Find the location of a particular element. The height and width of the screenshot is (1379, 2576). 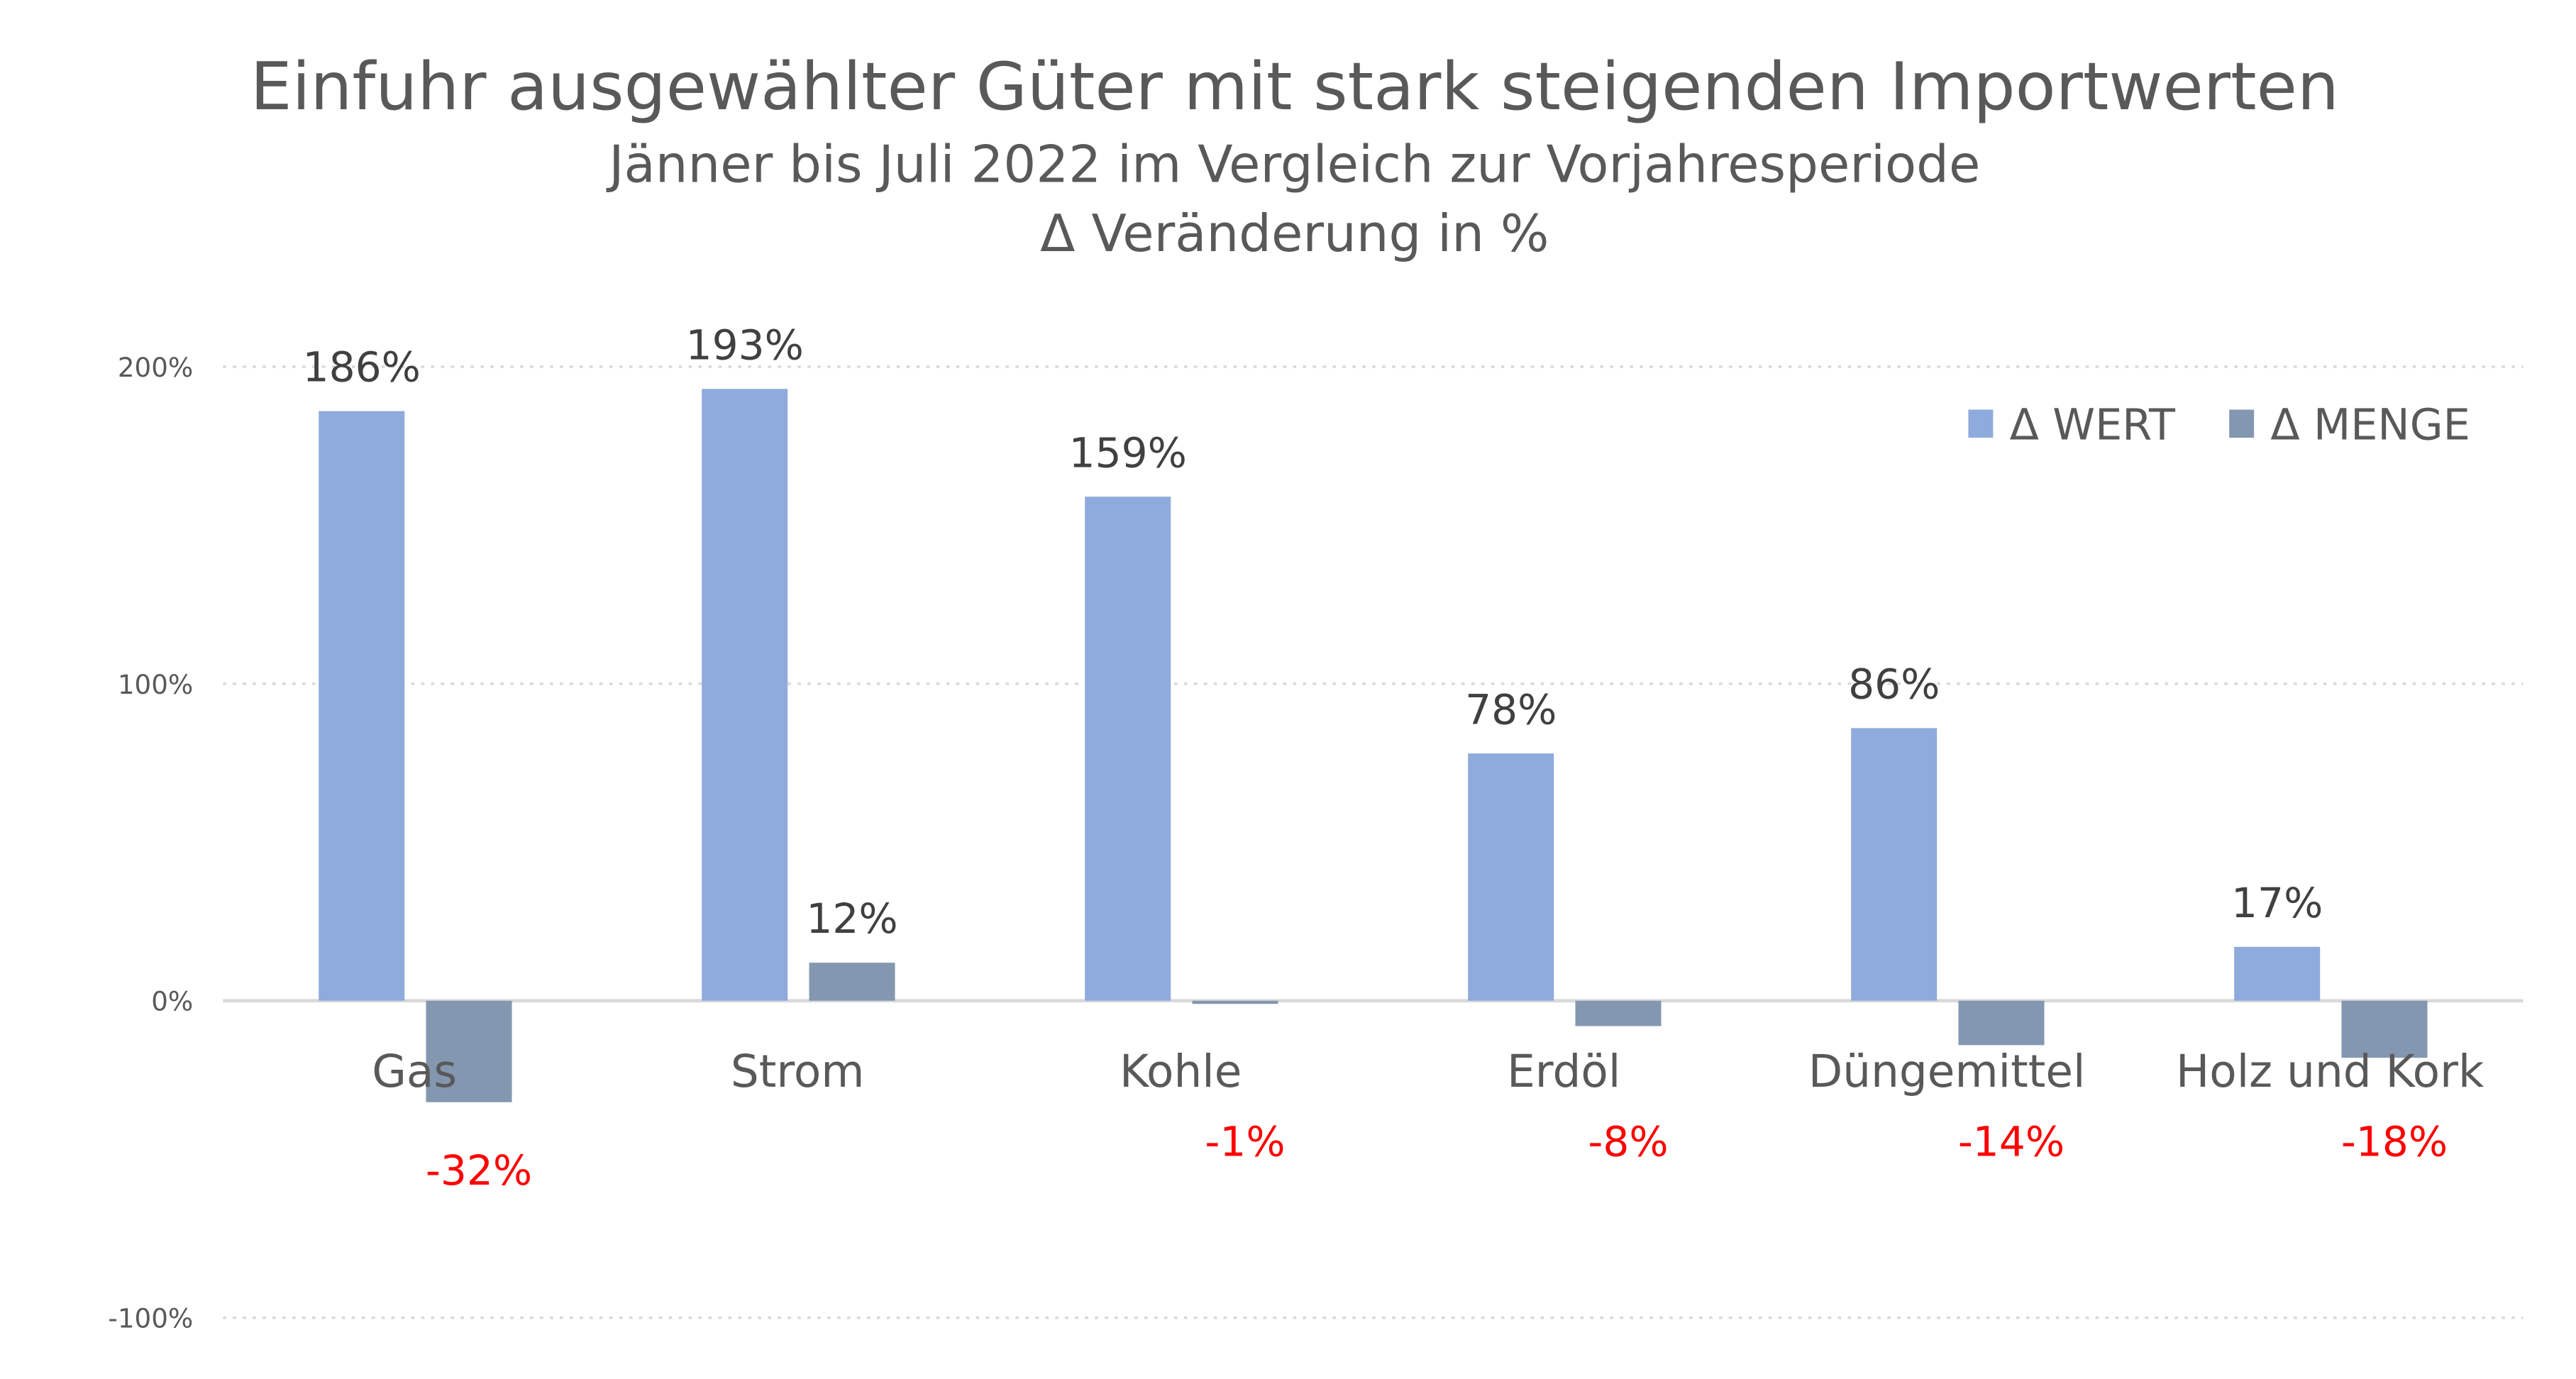

data-label: 193% is located at coordinates (745, 345).